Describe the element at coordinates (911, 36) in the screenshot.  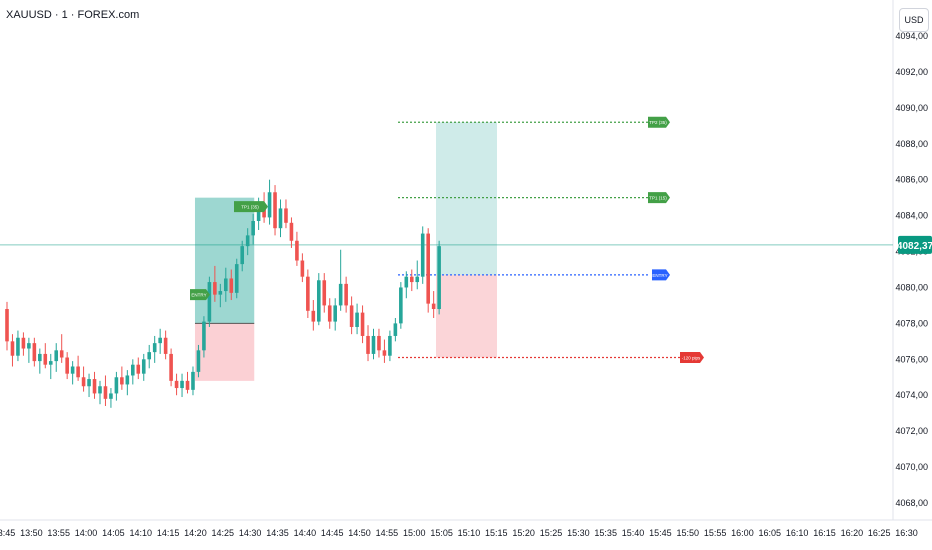
I see `y-tick-label: 4094,00` at that location.